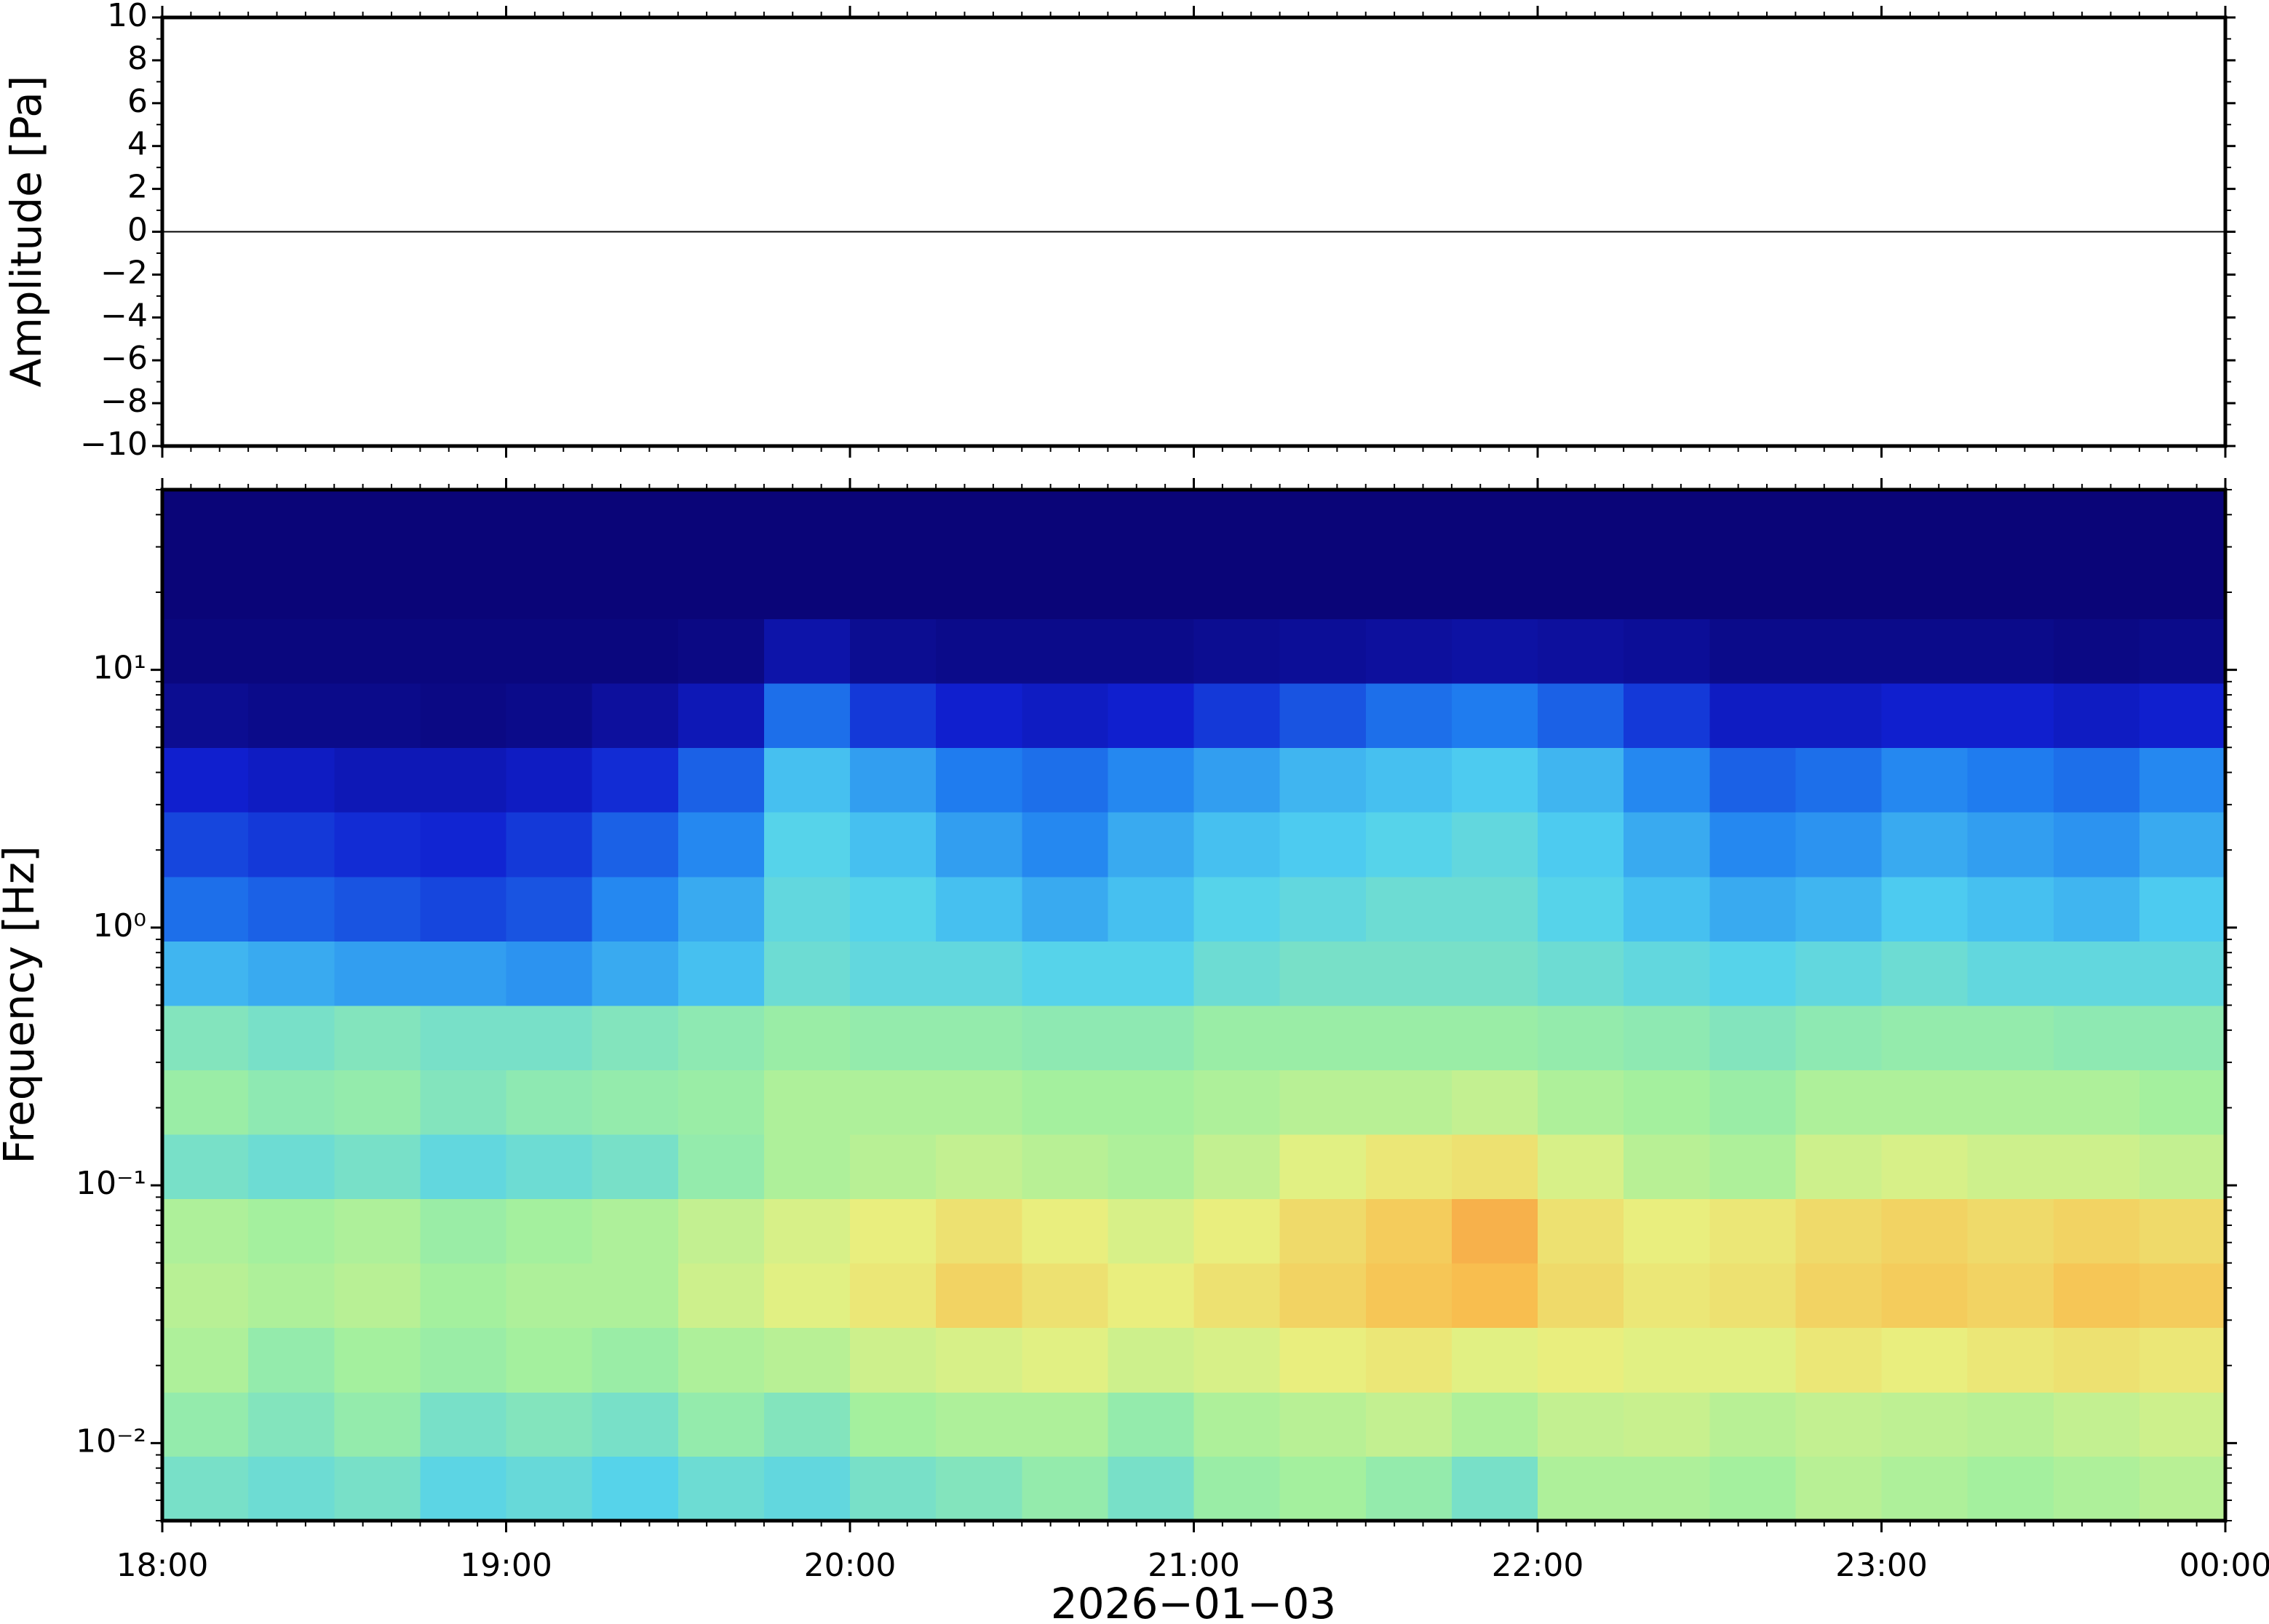 This screenshot has width=2269, height=1624. Describe the element at coordinates (1193, 1601) in the screenshot. I see `x-axis-label: 2026−01−03` at that location.